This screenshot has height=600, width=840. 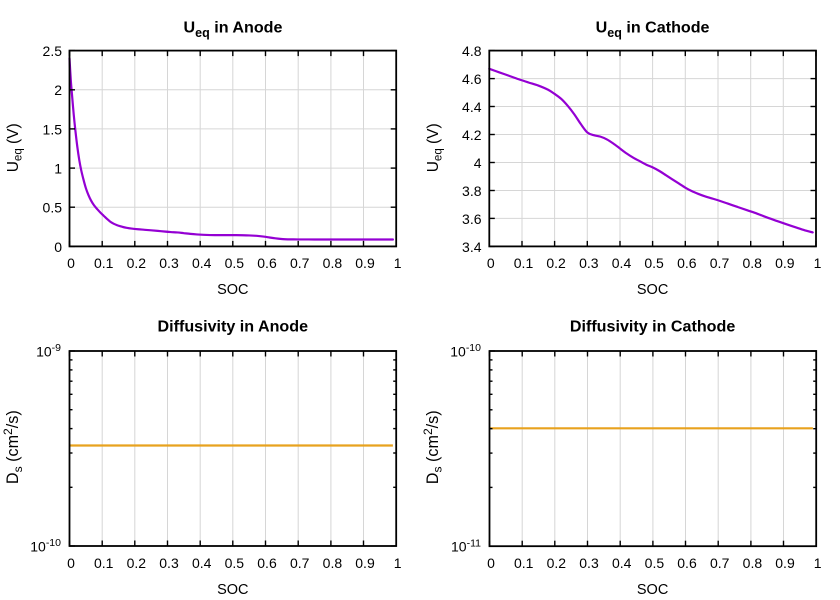 I want to click on svg-text: Diffusivity in Anode, so click(x=233, y=327).